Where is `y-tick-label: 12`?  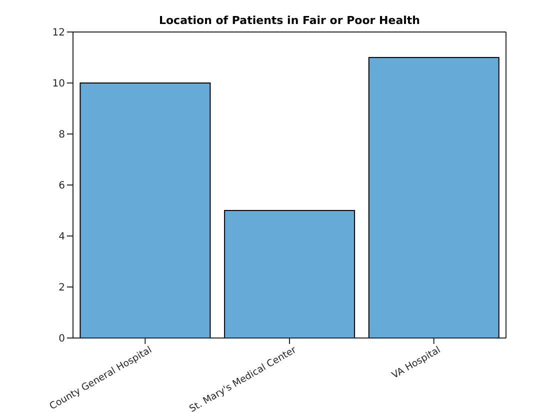
y-tick-label: 12 is located at coordinates (58, 33).